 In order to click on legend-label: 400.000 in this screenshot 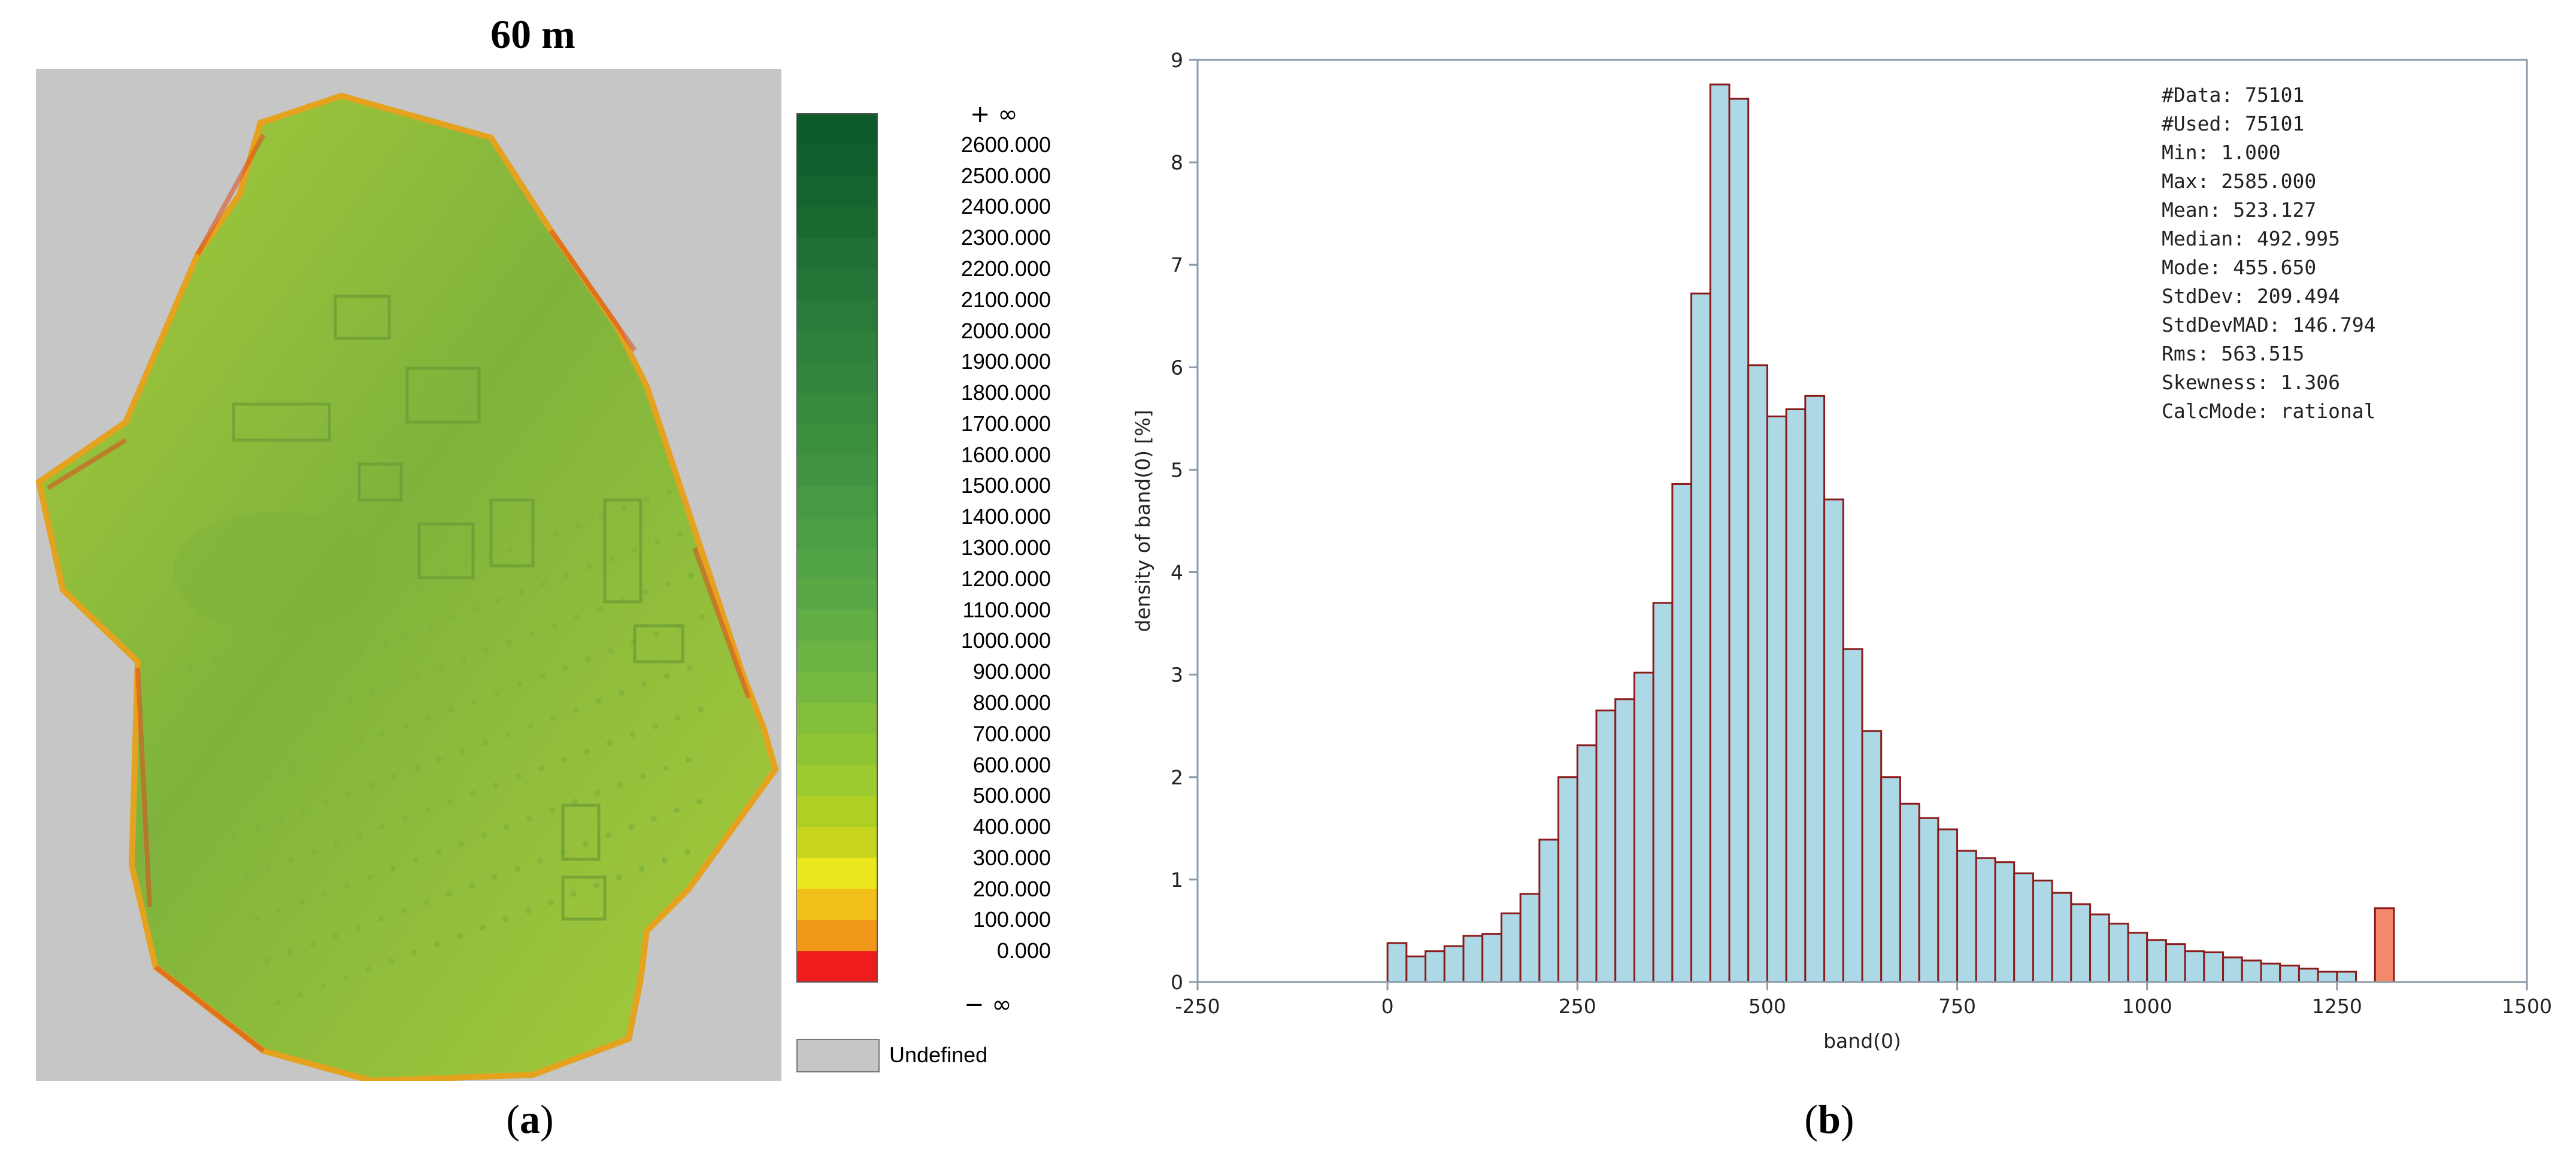, I will do `click(1011, 826)`.